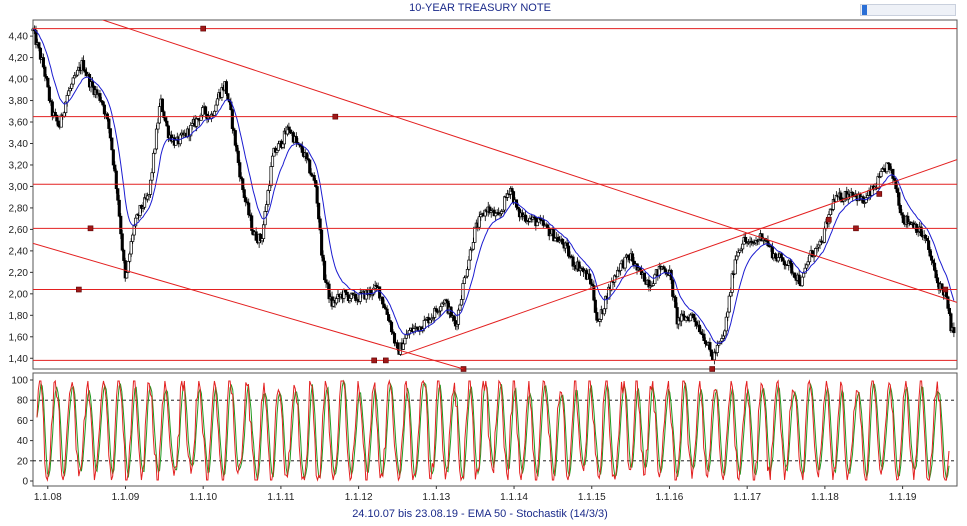 Image resolution: width=967 pixels, height=526 pixels. I want to click on x-tick-label: 1.1.12, so click(359, 497).